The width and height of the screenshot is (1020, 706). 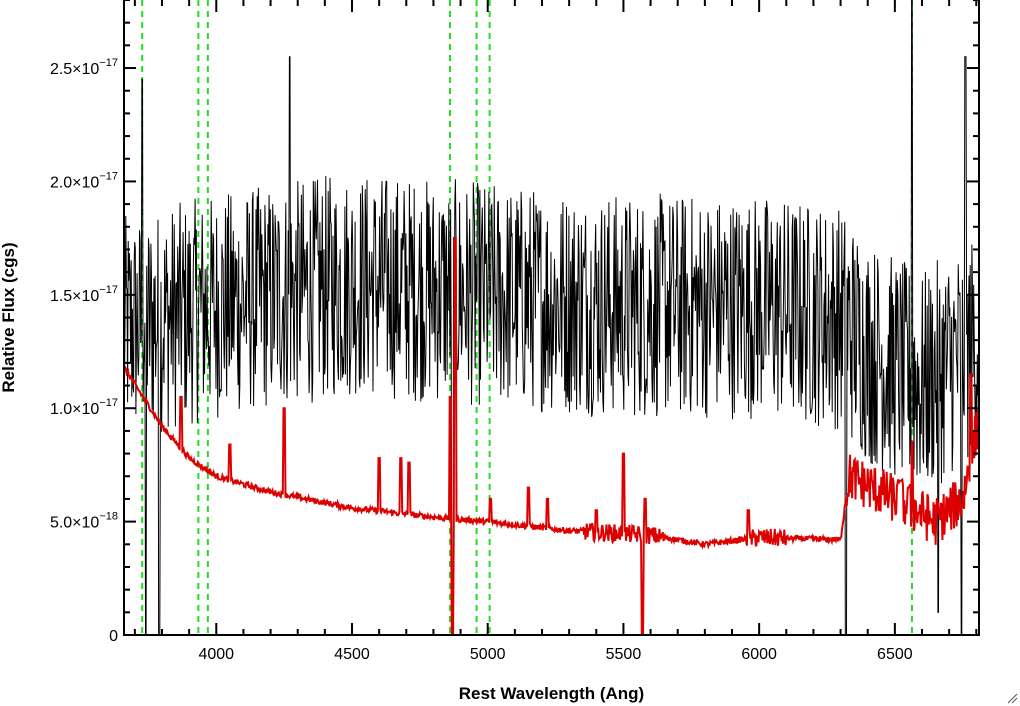 What do you see at coordinates (84, 521) in the screenshot?
I see `y-tick-label: 5.0×10⁻¹⁸` at bounding box center [84, 521].